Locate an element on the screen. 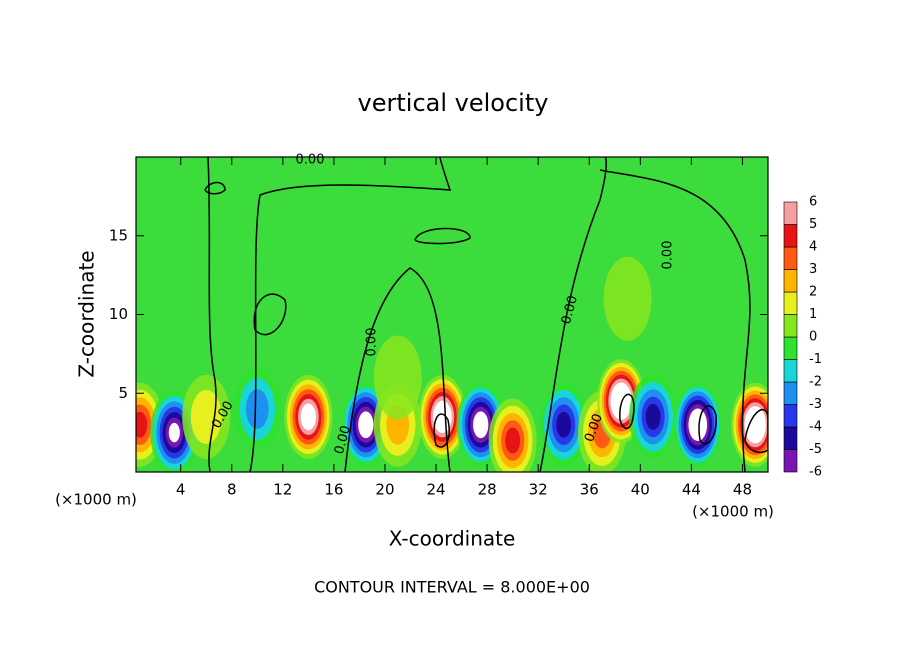  x-tick-label: 4 is located at coordinates (181, 490).